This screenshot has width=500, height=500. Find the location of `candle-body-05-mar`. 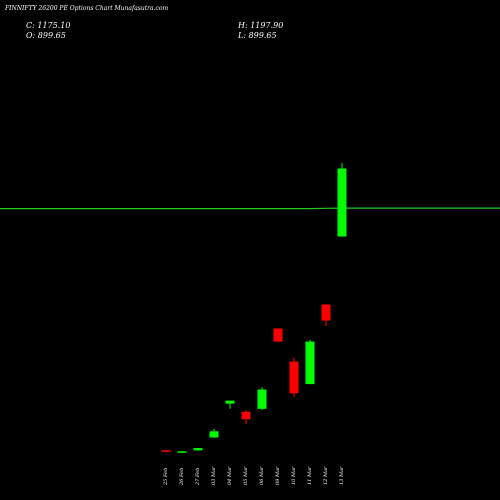

candle-body-05-mar is located at coordinates (246, 415).